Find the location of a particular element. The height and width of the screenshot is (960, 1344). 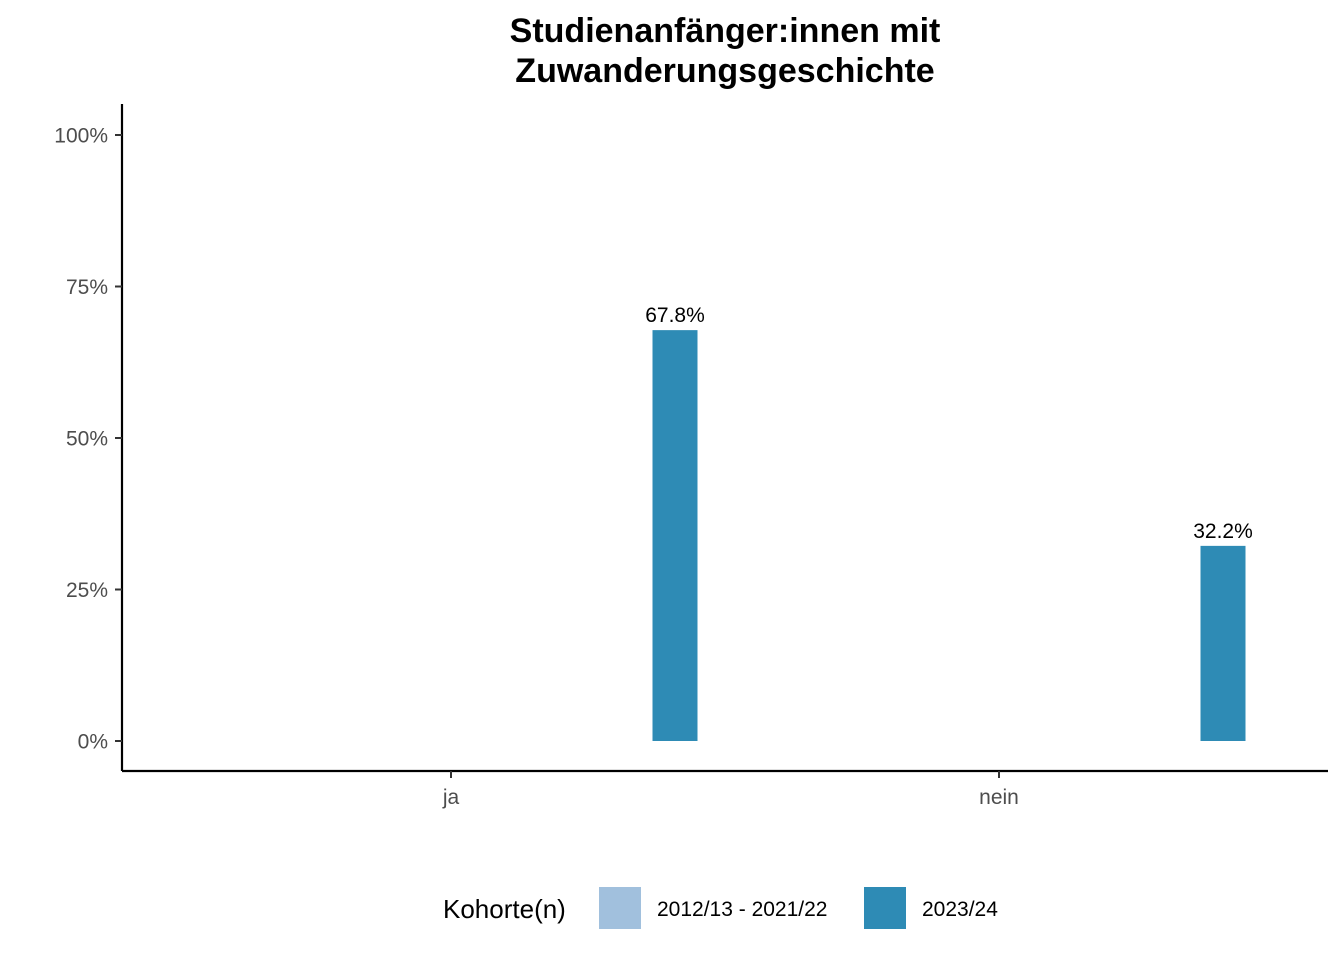

legend: Kohorte(n) 2012/13 - 2021/22 2023/24 is located at coordinates (720, 908).